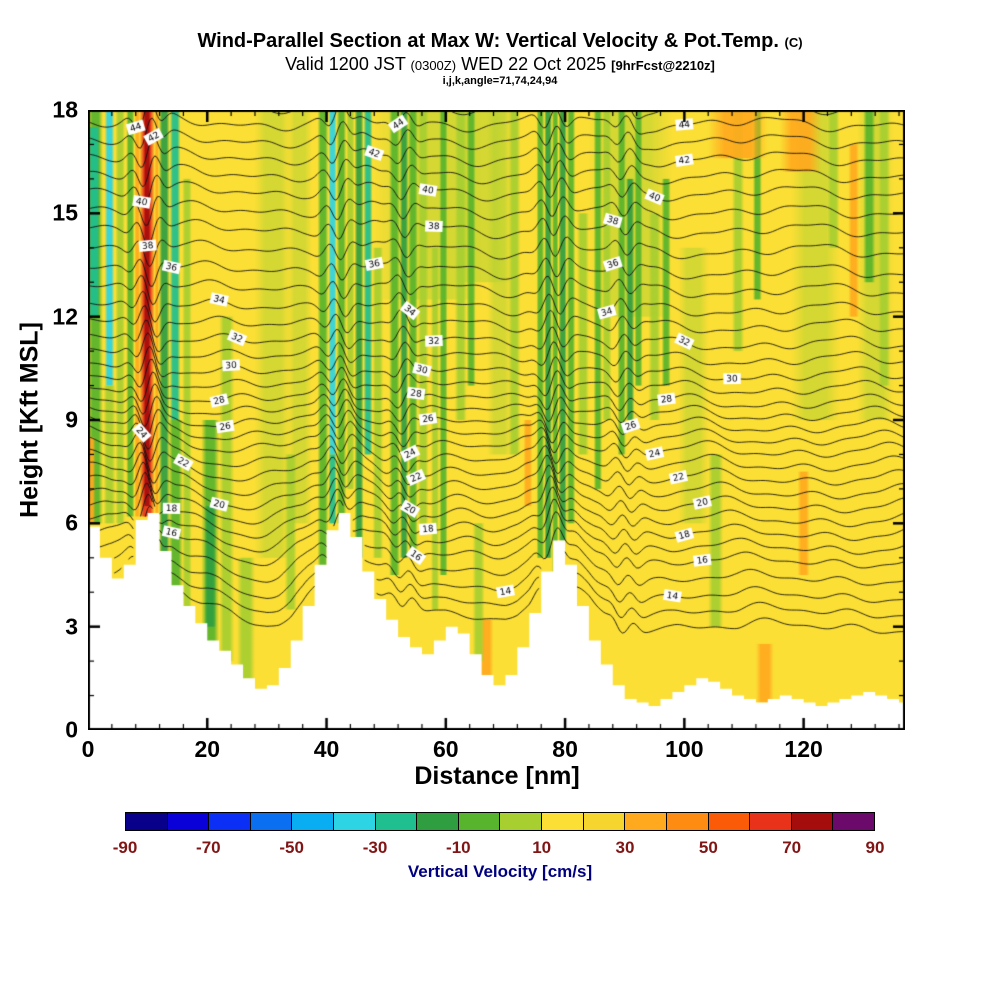 The width and height of the screenshot is (1000, 1000). Describe the element at coordinates (345, 64) in the screenshot. I see `valid-time: Valid 1200 JST` at that location.